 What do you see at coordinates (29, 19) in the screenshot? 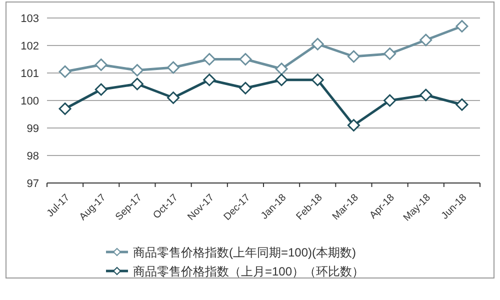
I see `y-tick-label: 103` at bounding box center [29, 19].